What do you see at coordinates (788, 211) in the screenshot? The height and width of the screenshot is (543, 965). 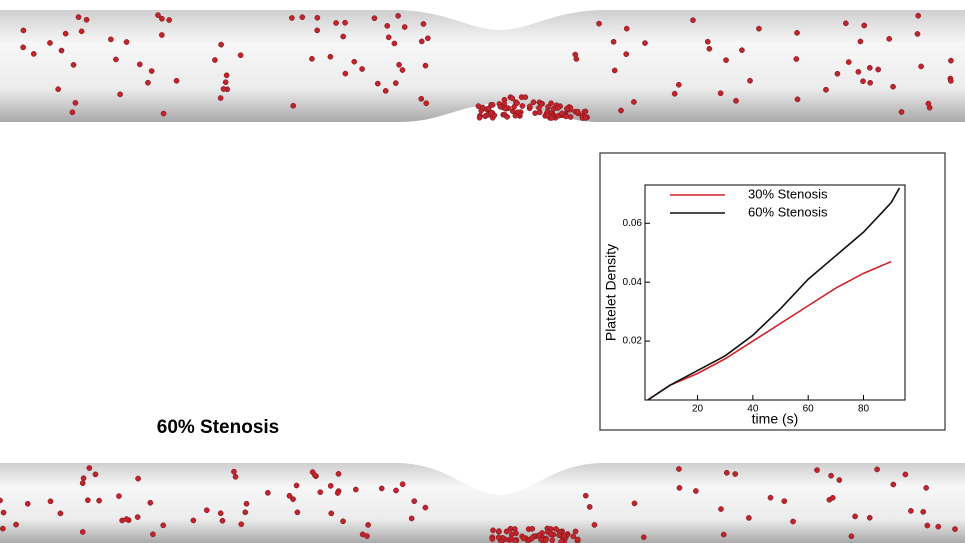 I see `legend-label: 60% Stenosis` at bounding box center [788, 211].